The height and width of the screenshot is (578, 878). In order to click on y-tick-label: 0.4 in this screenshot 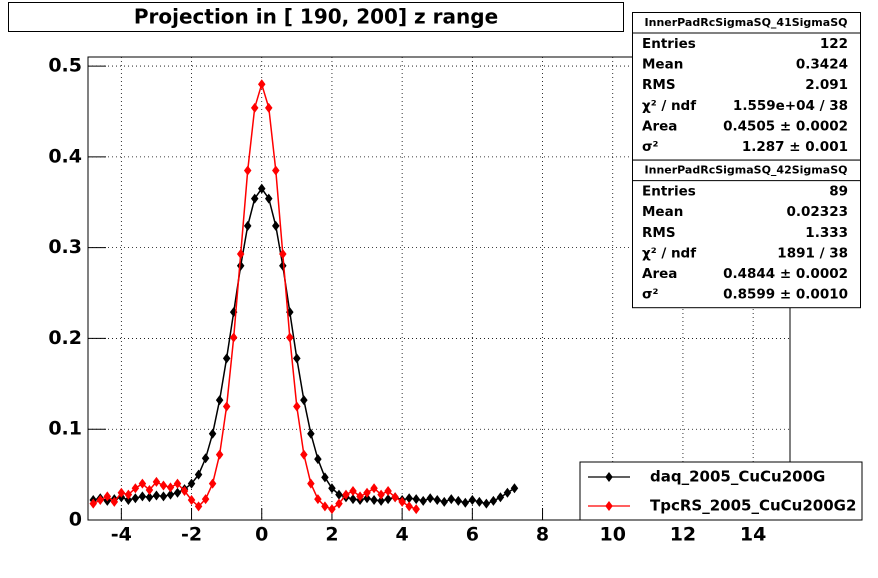, I will do `click(65, 156)`.